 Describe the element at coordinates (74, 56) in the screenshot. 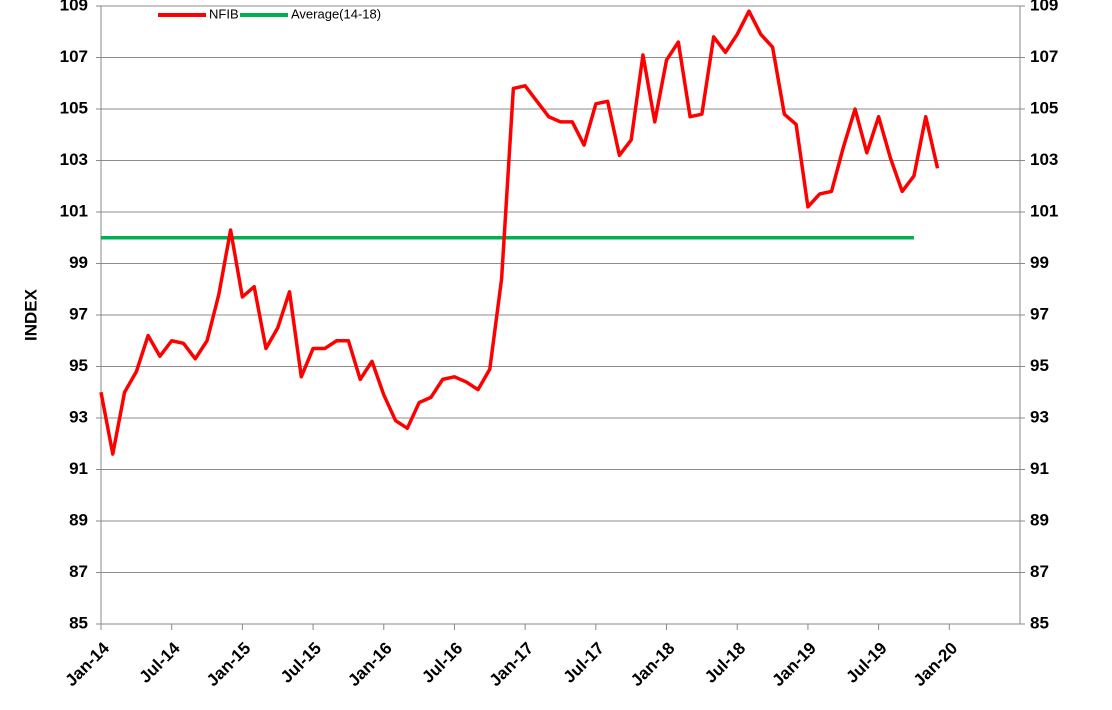

I see `y-tick-label: 107` at that location.